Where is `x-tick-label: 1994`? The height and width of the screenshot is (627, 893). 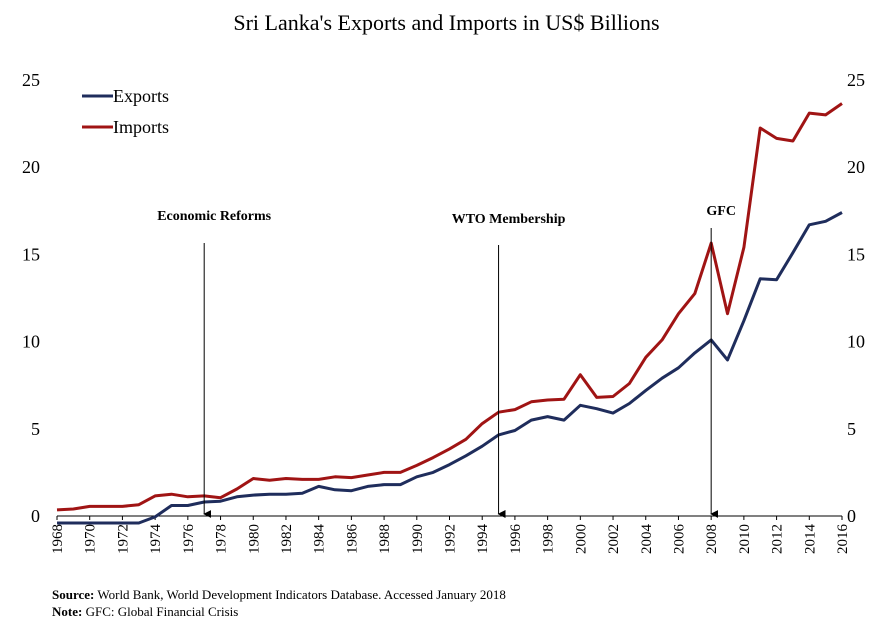
x-tick-label: 1994 is located at coordinates (483, 539).